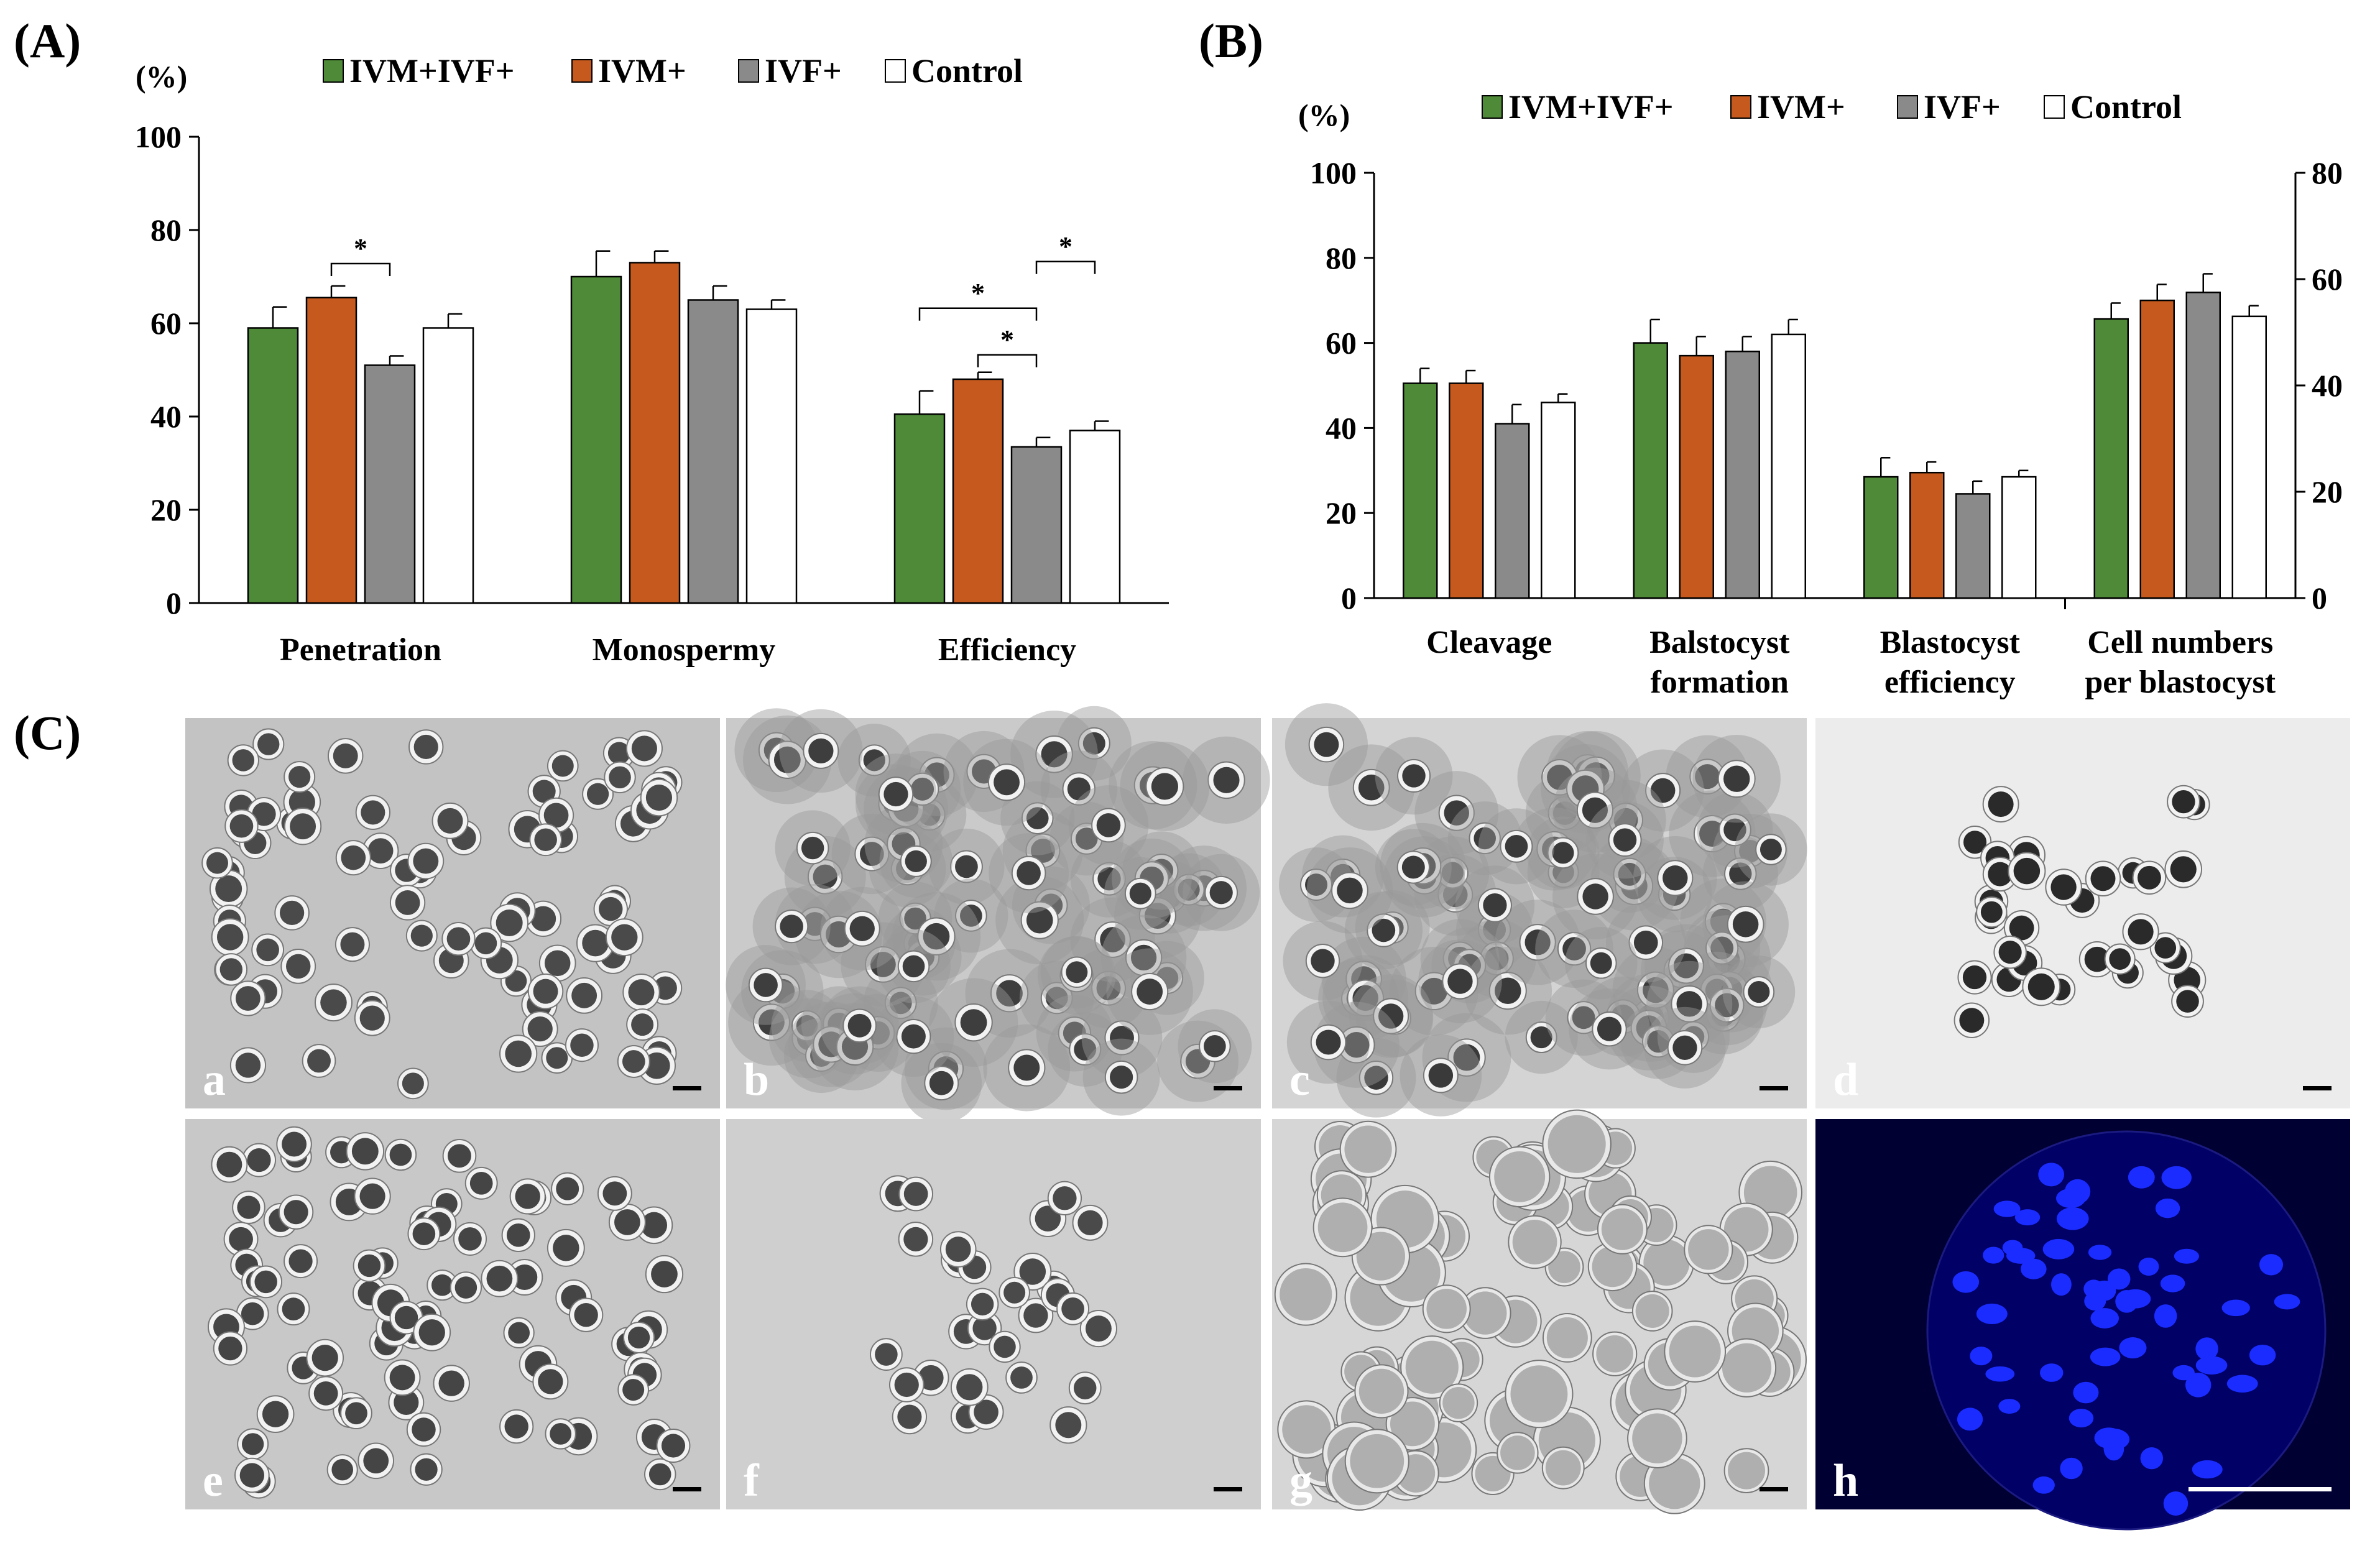  What do you see at coordinates (166, 416) in the screenshot?
I see `y-tick-label: 40` at bounding box center [166, 416].